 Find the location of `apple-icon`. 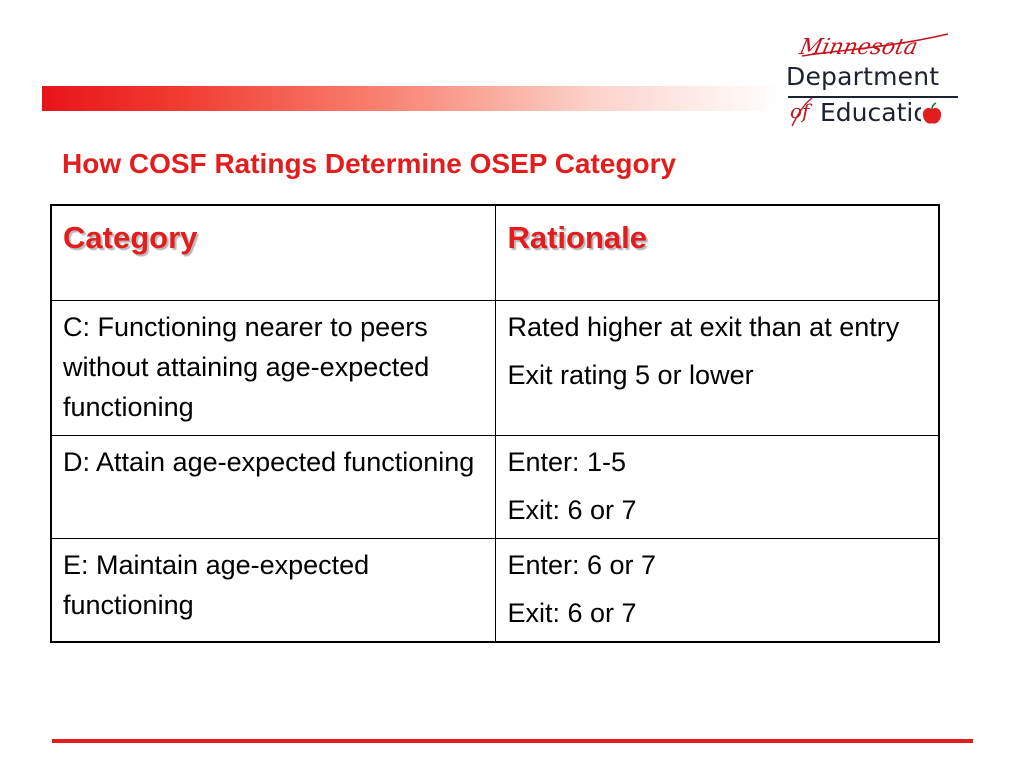

apple-icon is located at coordinates (932, 114).